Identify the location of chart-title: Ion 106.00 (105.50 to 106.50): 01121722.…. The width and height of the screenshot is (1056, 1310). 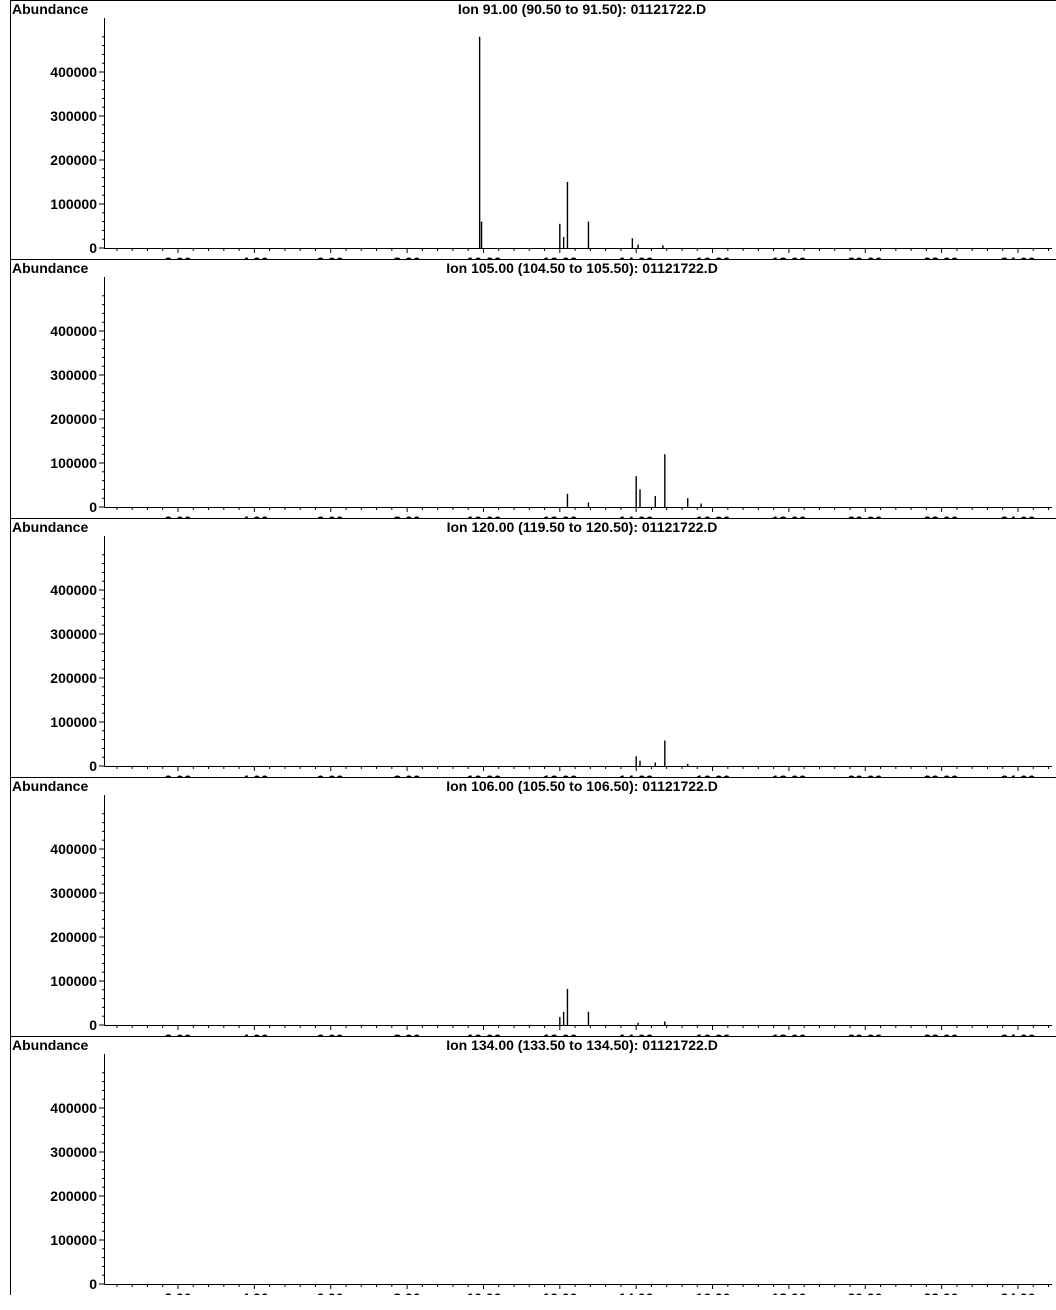
(582, 786).